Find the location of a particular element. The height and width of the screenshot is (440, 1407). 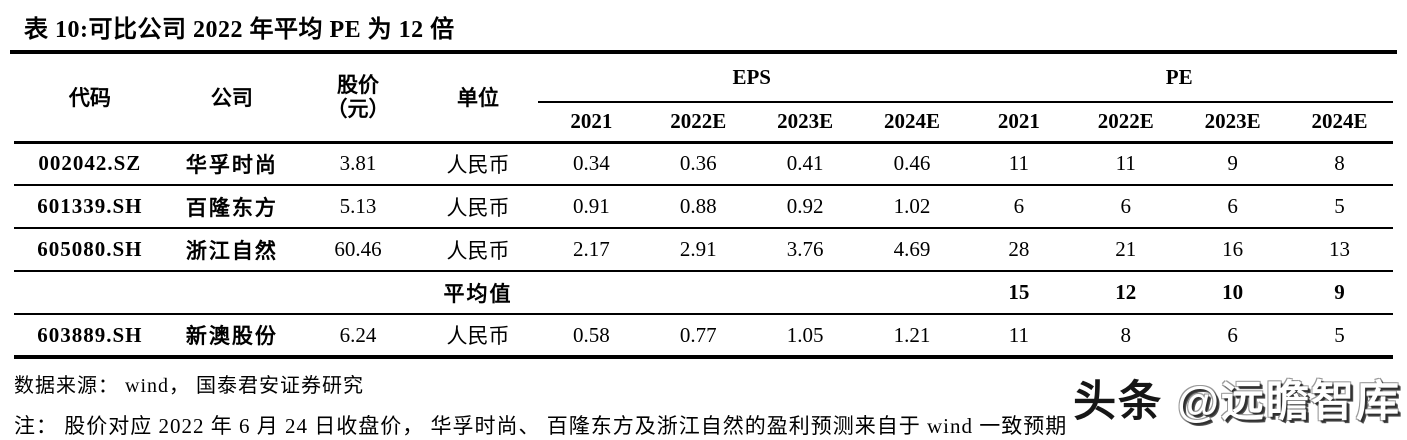

stock-price: 60.46 is located at coordinates (358, 250).